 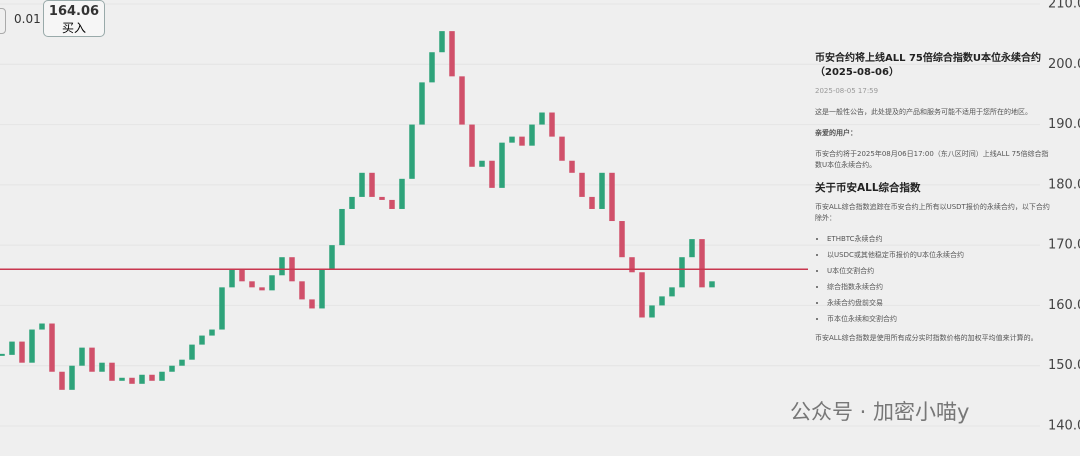 I want to click on intro: 币安ALL综合指数追踪在币安合约上所有以USDT报价的永续合约，以下合约除外：, so click(x=932, y=212).